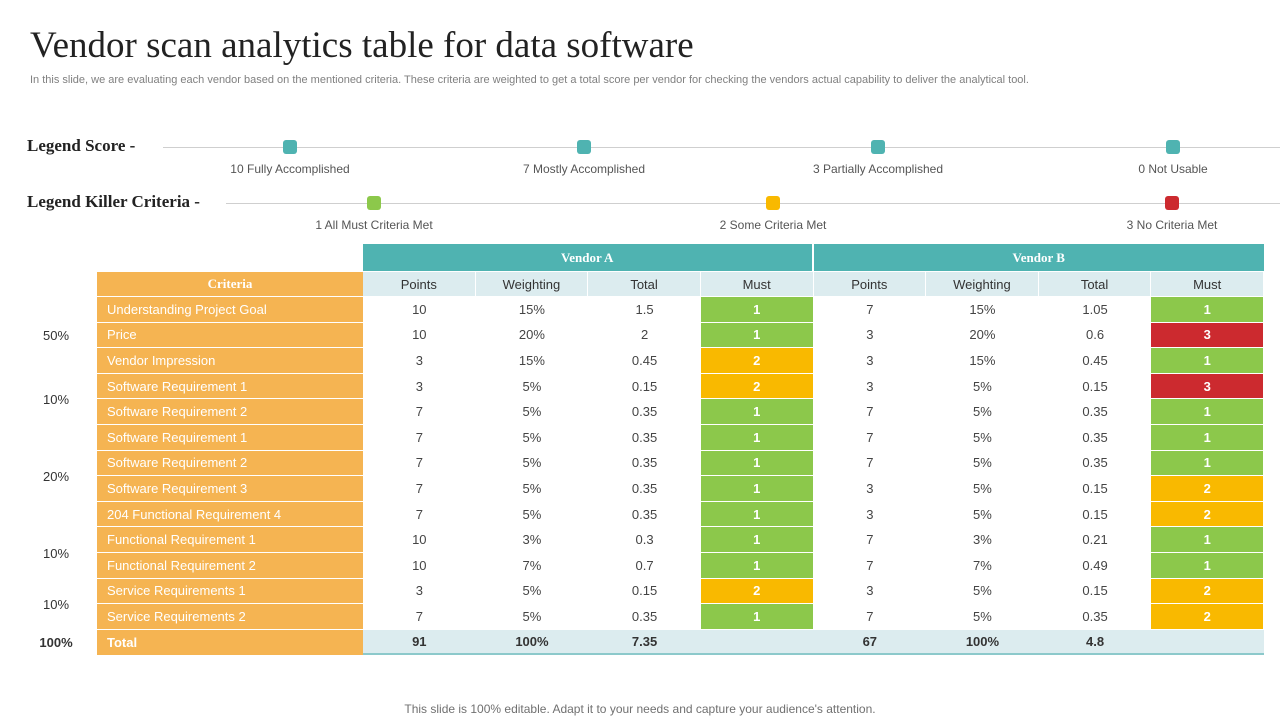  What do you see at coordinates (532, 334) in the screenshot?
I see `vendor-a-weighting-cell: 20%` at bounding box center [532, 334].